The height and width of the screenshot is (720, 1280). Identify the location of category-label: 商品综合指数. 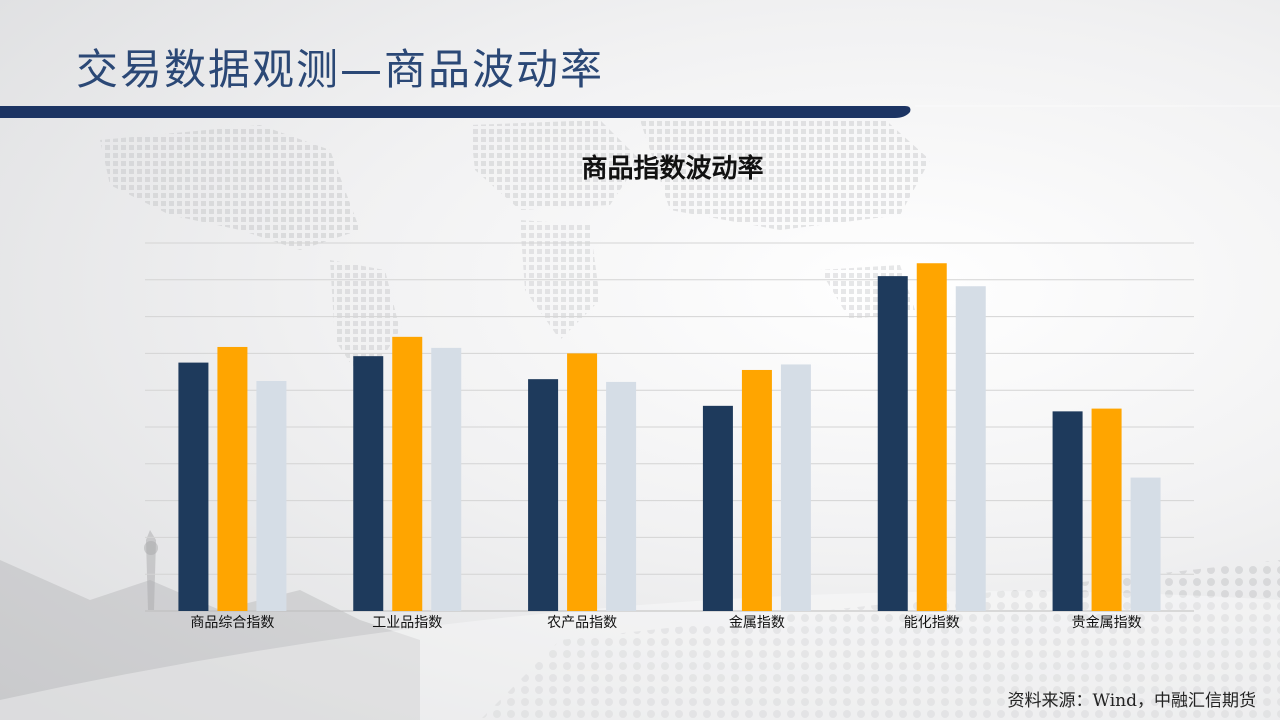
(232, 623).